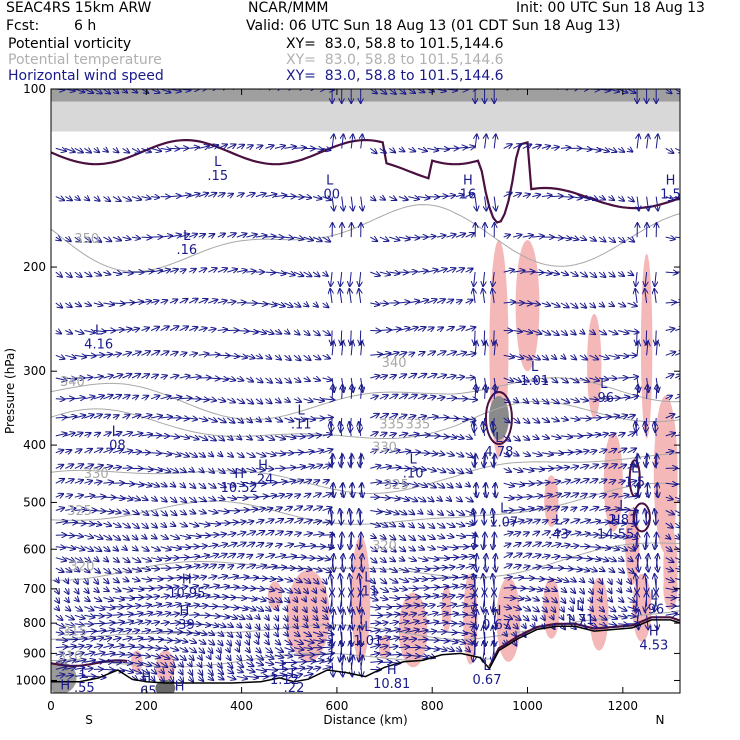 The width and height of the screenshot is (740, 740). I want to click on wind-vector-2077, so click(670, 302).